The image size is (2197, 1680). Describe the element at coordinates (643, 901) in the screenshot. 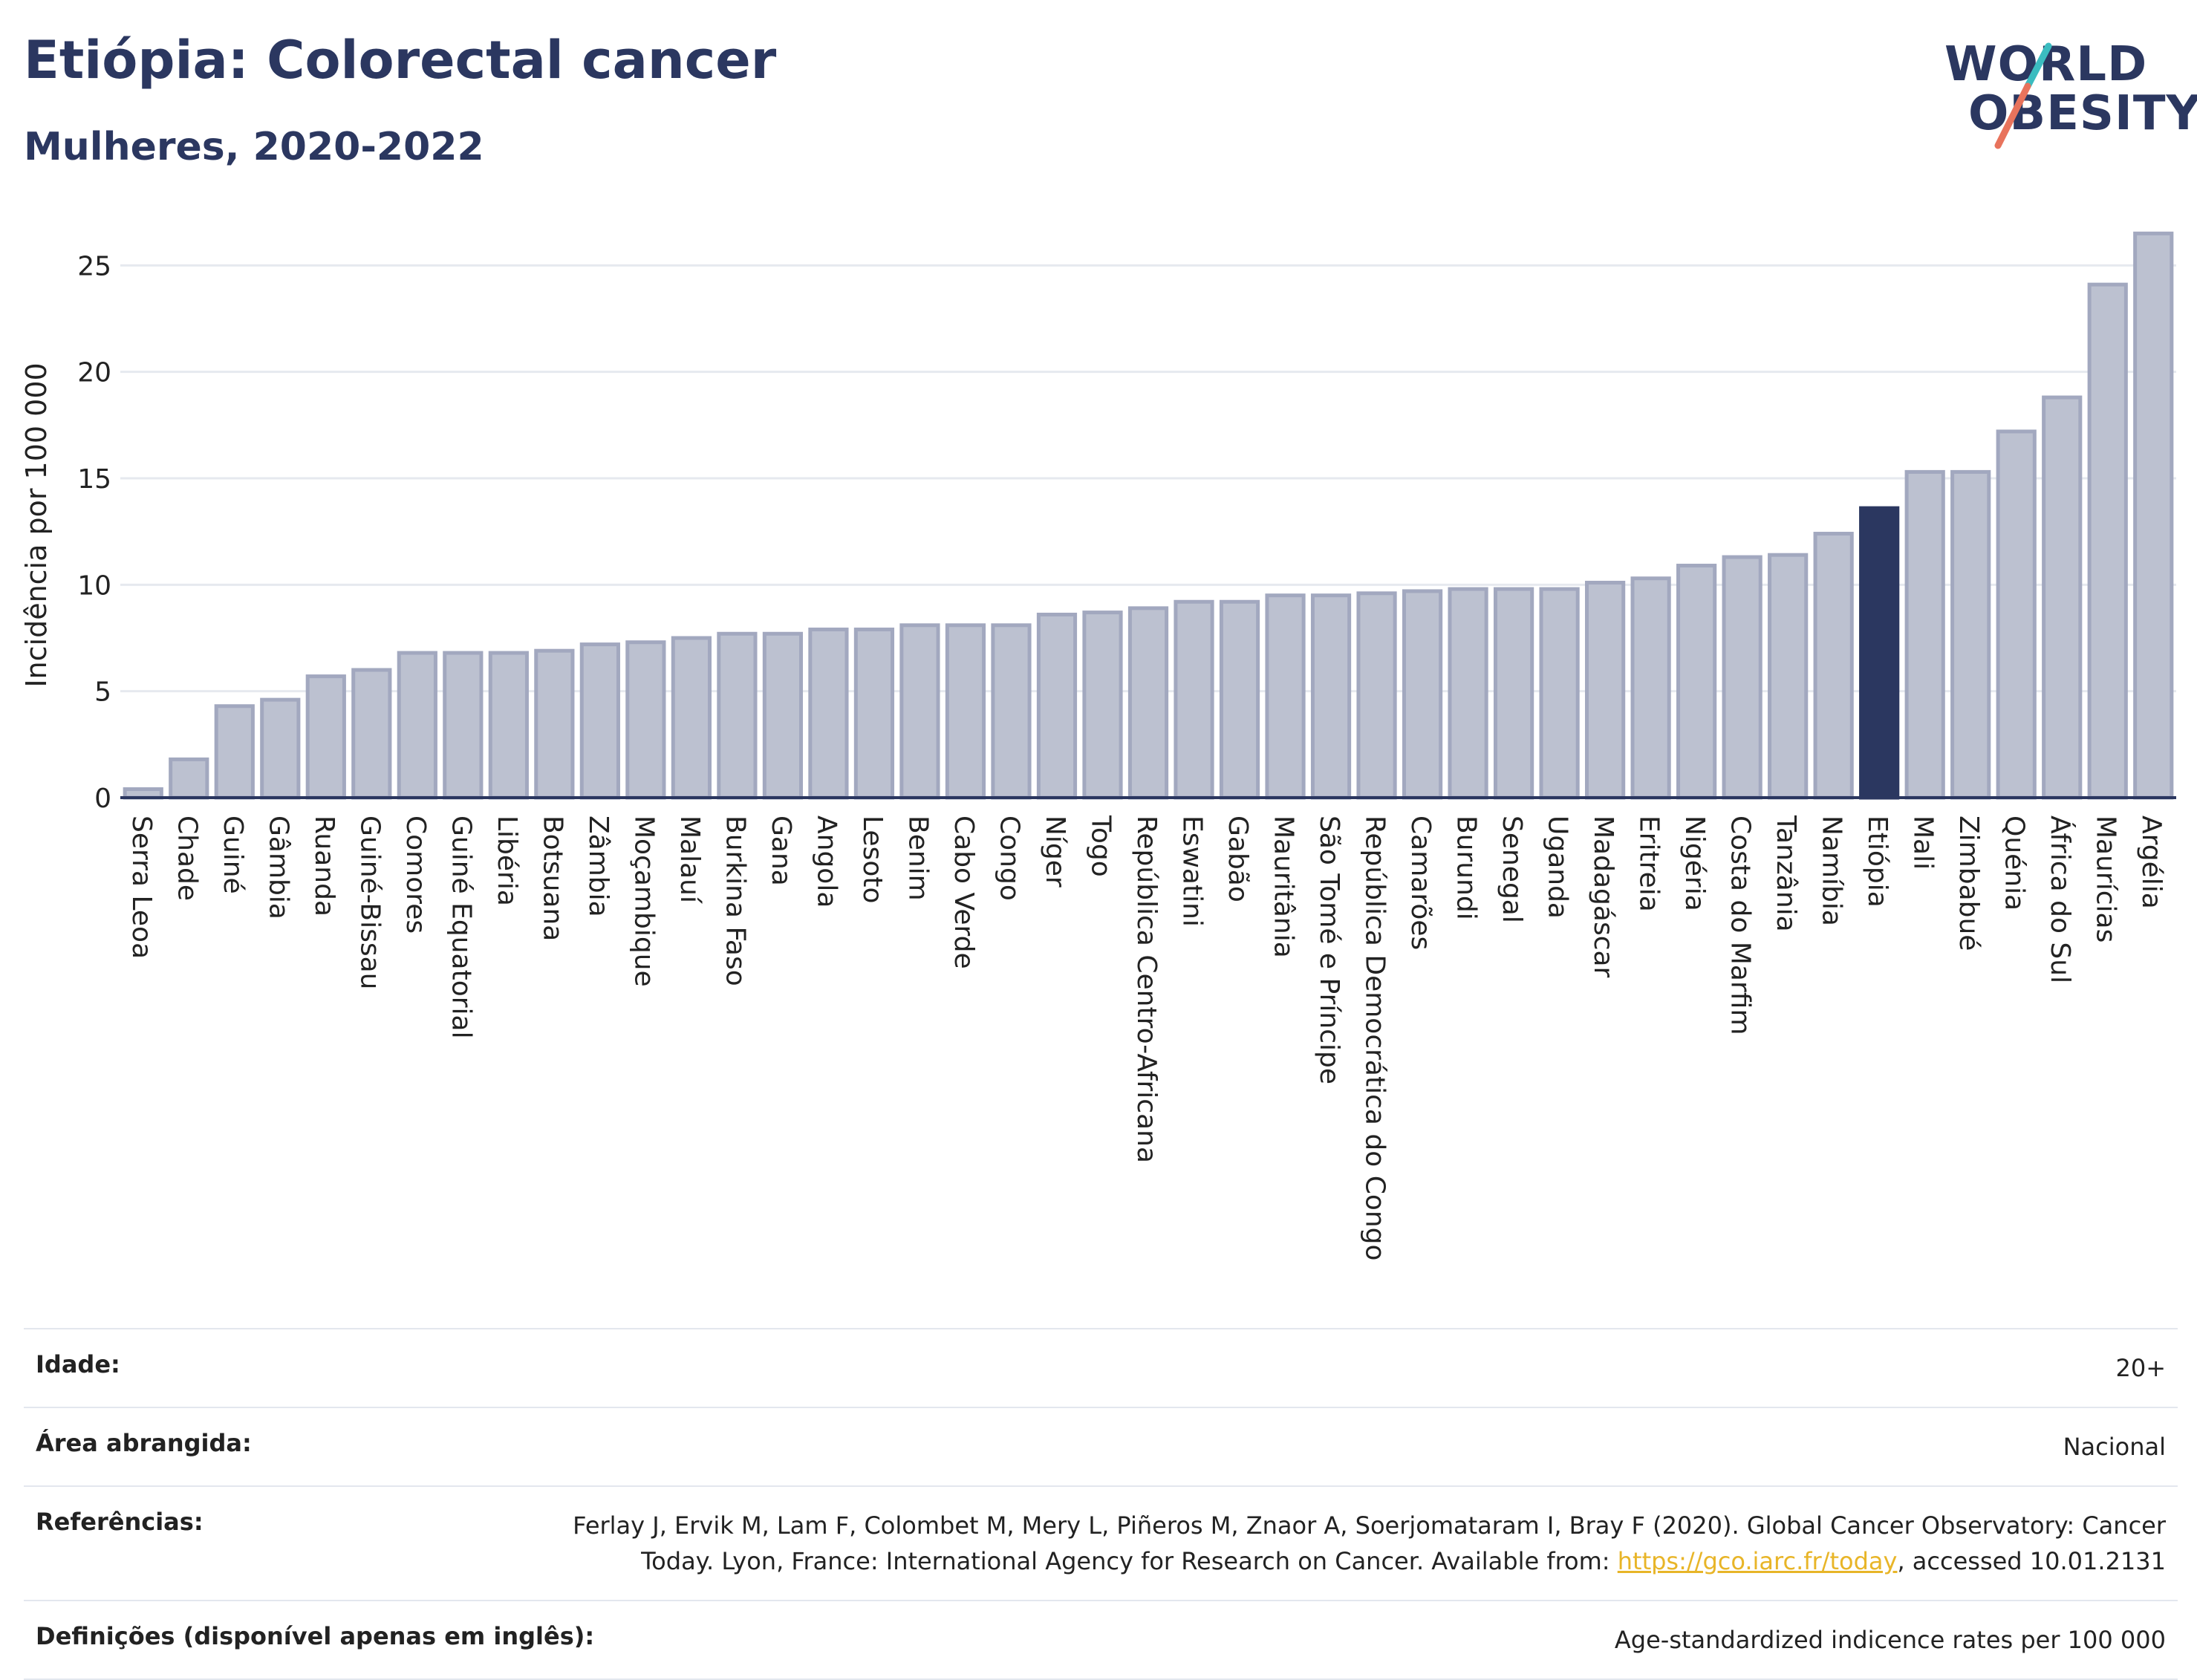

I see `x-tick-label: Moçambique` at that location.